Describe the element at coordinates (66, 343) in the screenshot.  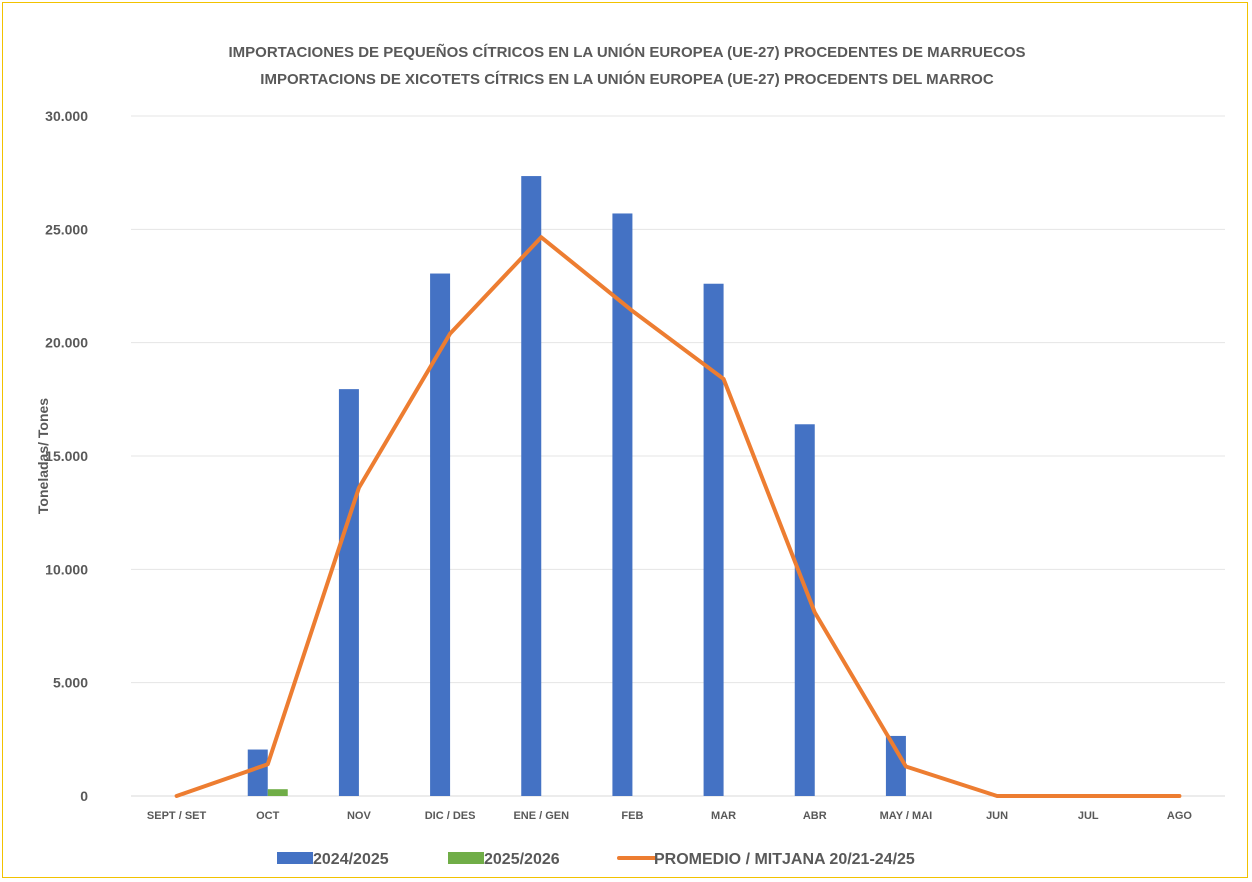
I see `y-tick-label: 20.000` at that location.